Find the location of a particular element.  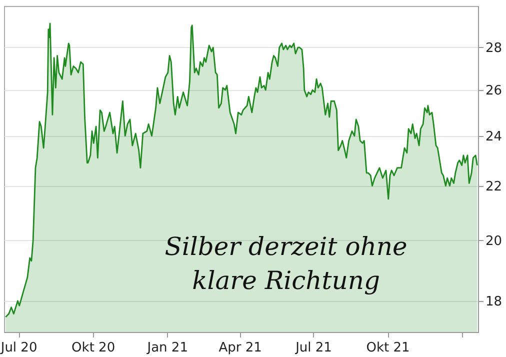

y-tick-label: 22 is located at coordinates (494, 186).